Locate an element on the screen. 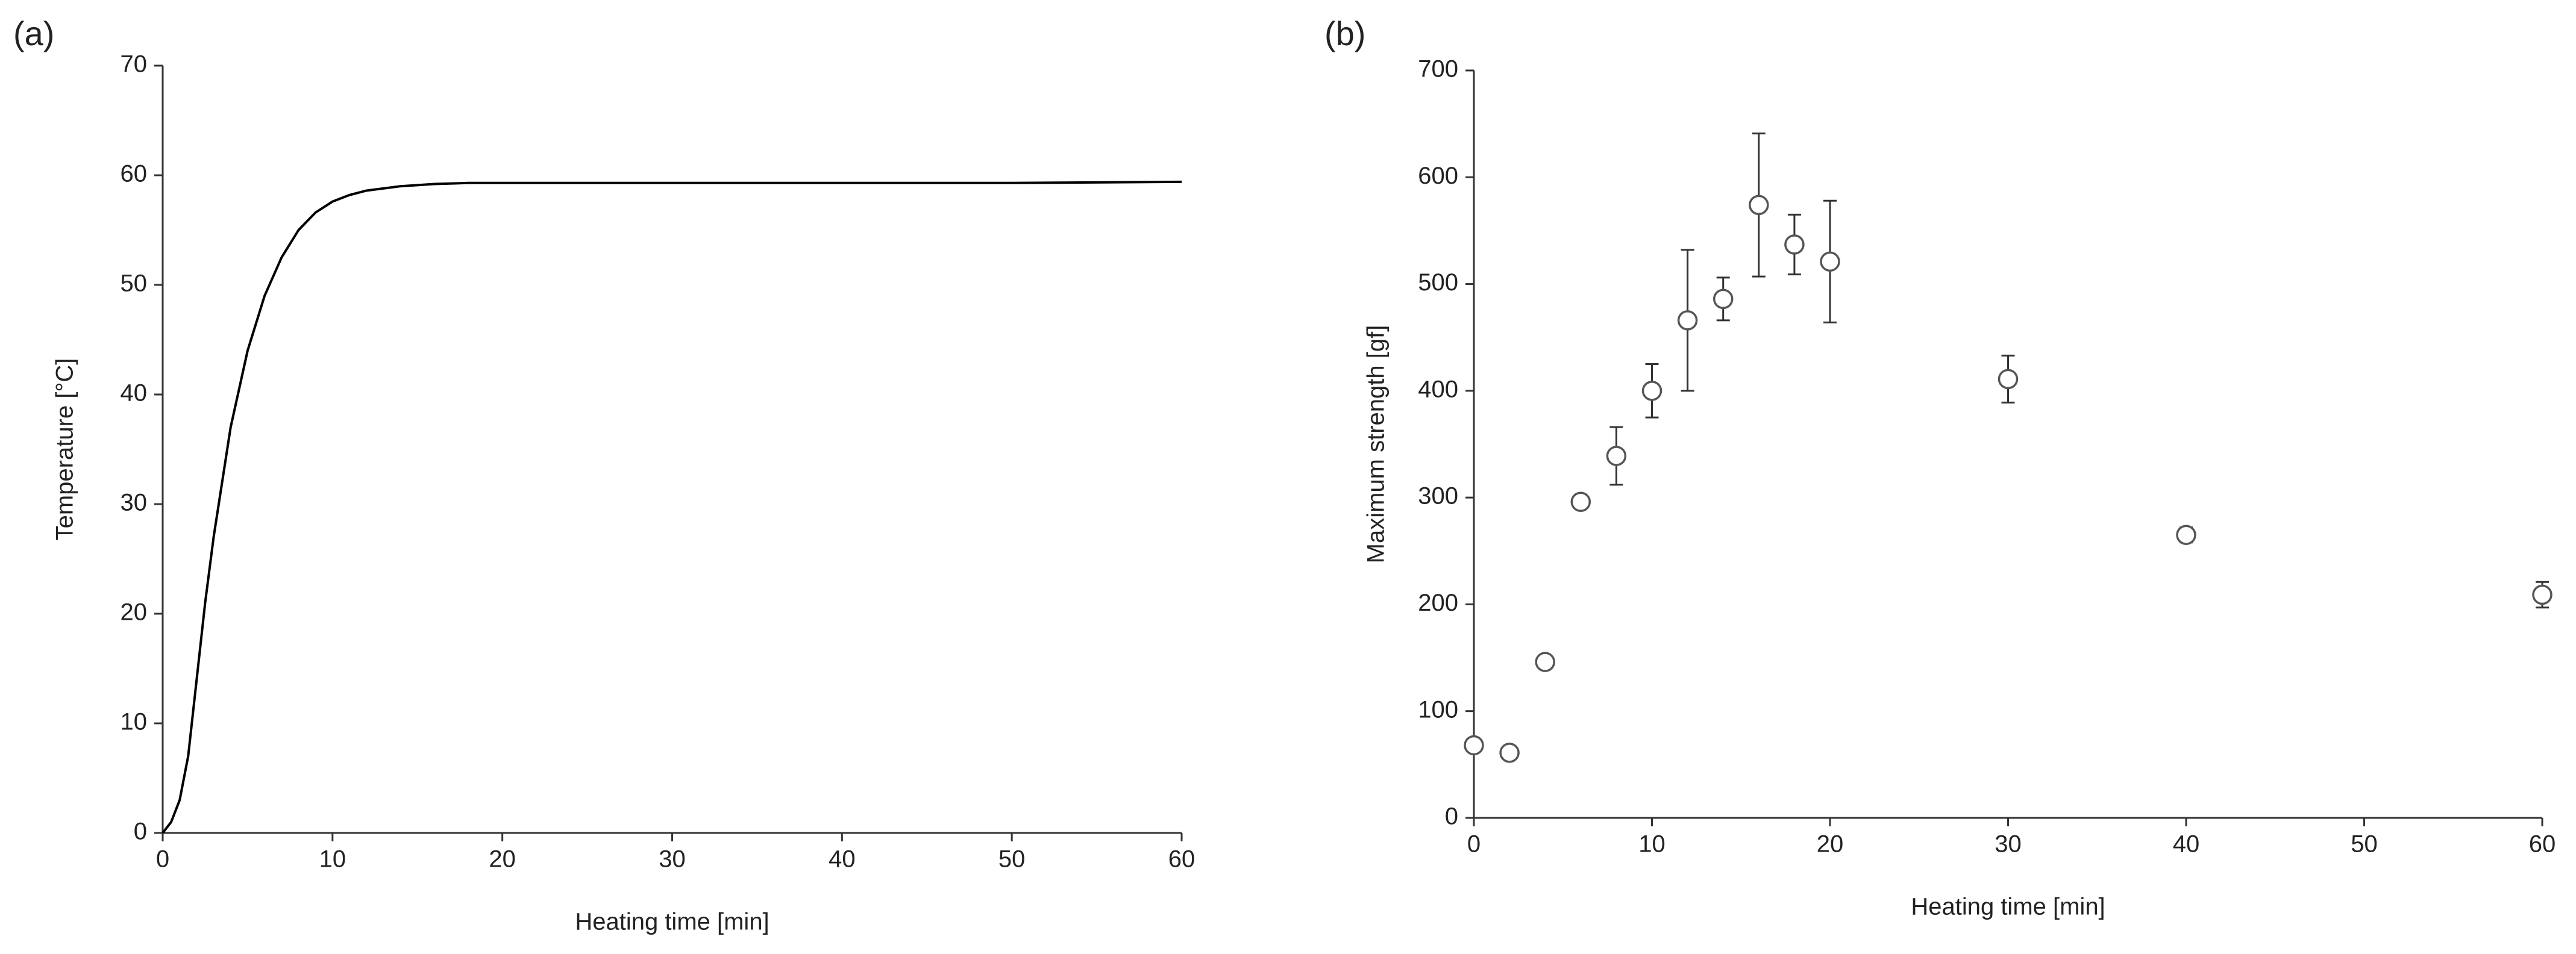 This screenshot has width=2576, height=954. y-tick-label: 50 is located at coordinates (134, 283).